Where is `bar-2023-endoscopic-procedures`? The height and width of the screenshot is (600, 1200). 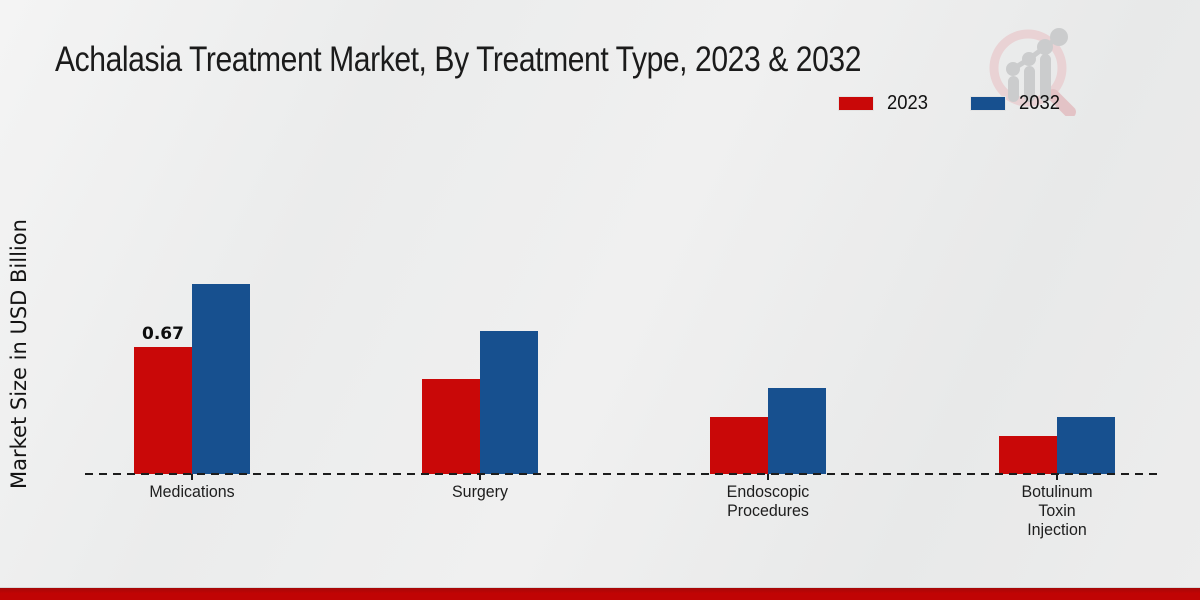
bar-2023-endoscopic-procedures is located at coordinates (739, 445).